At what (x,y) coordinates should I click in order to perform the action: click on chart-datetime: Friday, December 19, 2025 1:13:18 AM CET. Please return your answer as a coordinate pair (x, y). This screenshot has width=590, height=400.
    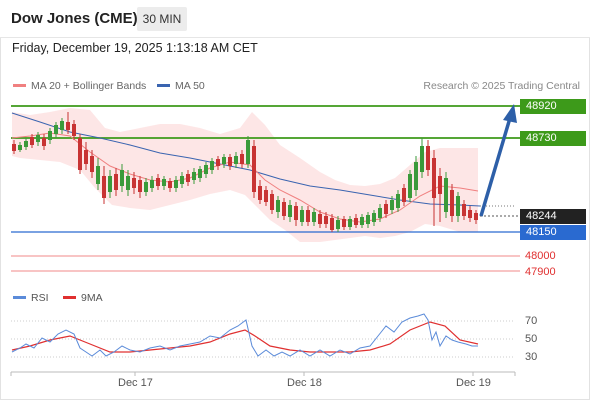
    Looking at the image, I should click on (135, 48).